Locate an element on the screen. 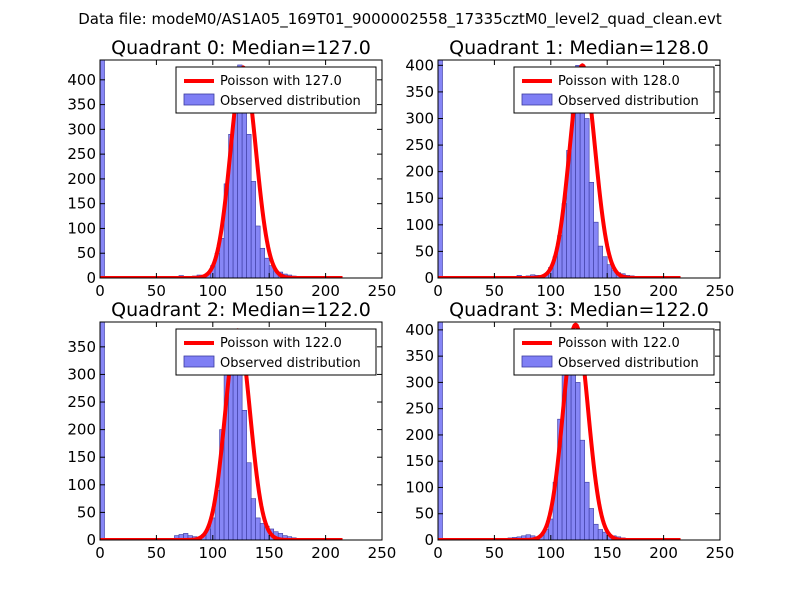 Image resolution: width=800 pixels, height=600 pixels. legend-poisson-label: Poisson with 127.0 is located at coordinates (281, 81).